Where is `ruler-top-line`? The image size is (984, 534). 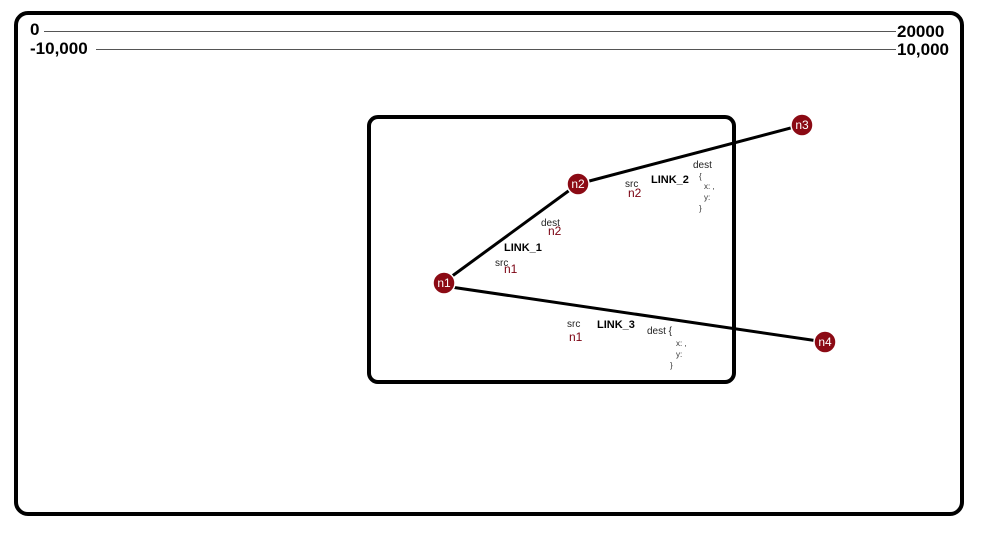
ruler-top-line is located at coordinates (470, 31).